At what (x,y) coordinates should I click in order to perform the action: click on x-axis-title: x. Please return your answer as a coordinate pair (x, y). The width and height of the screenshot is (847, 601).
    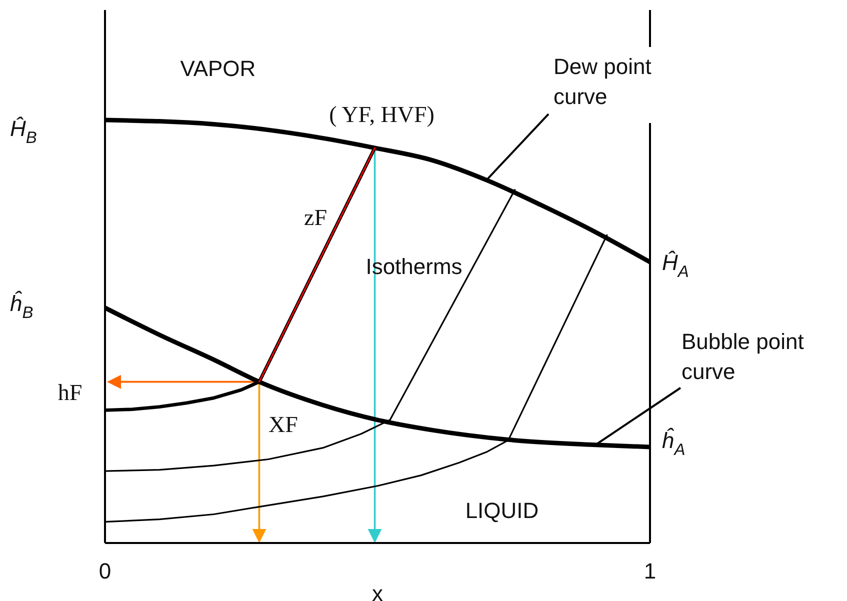
    Looking at the image, I should click on (377, 591).